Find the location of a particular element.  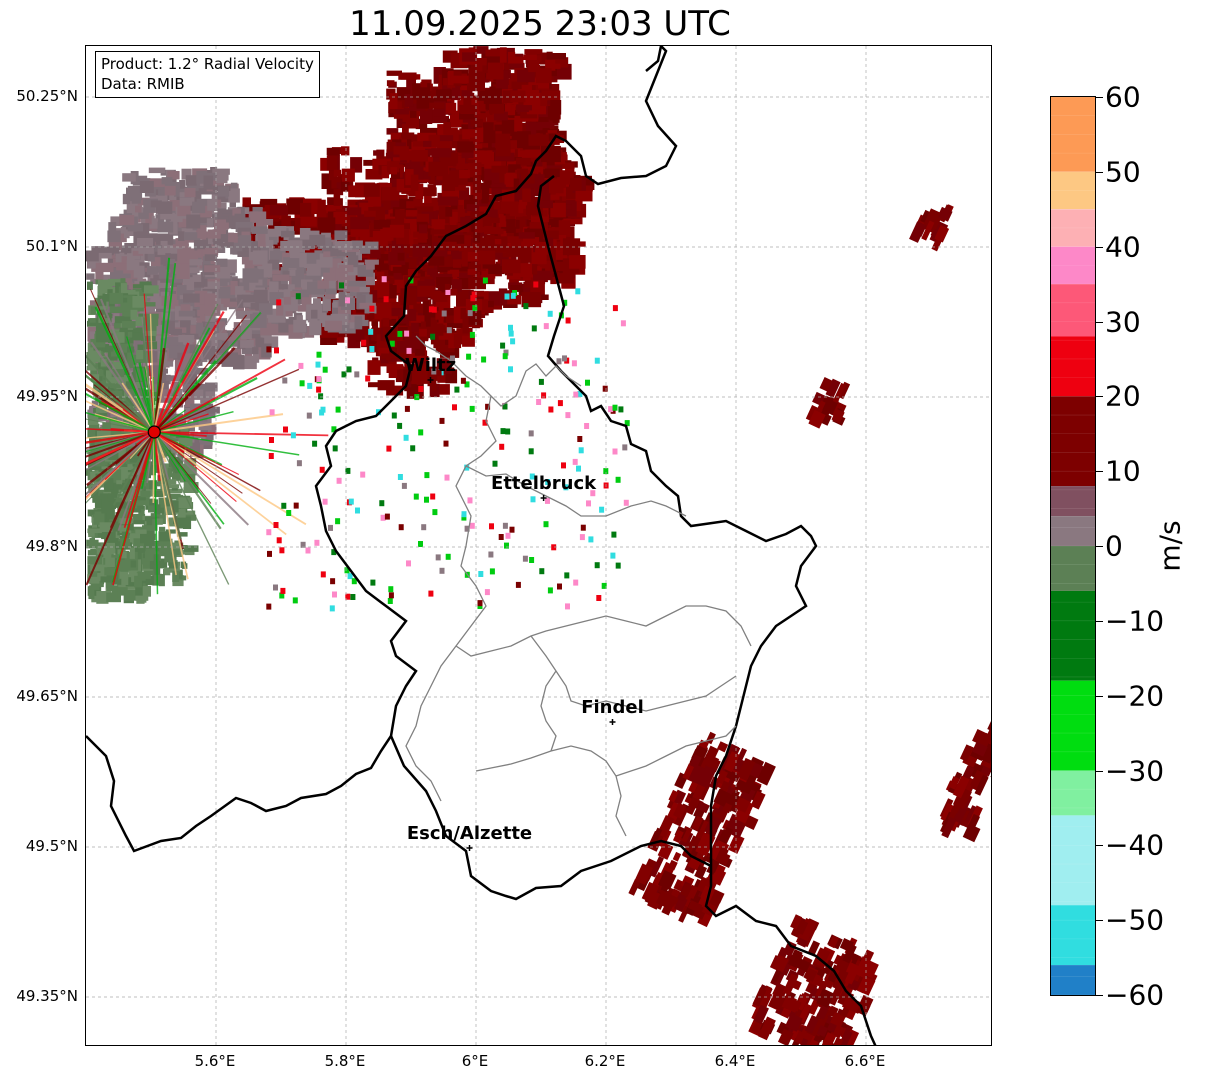

colorbar-tick-mark is located at coordinates (1099, 921).